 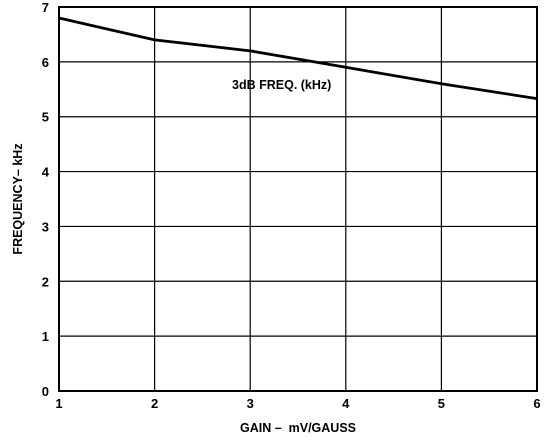 I want to click on x-axis-ticks: 1 2 3 4 5 6, so click(x=297, y=403).